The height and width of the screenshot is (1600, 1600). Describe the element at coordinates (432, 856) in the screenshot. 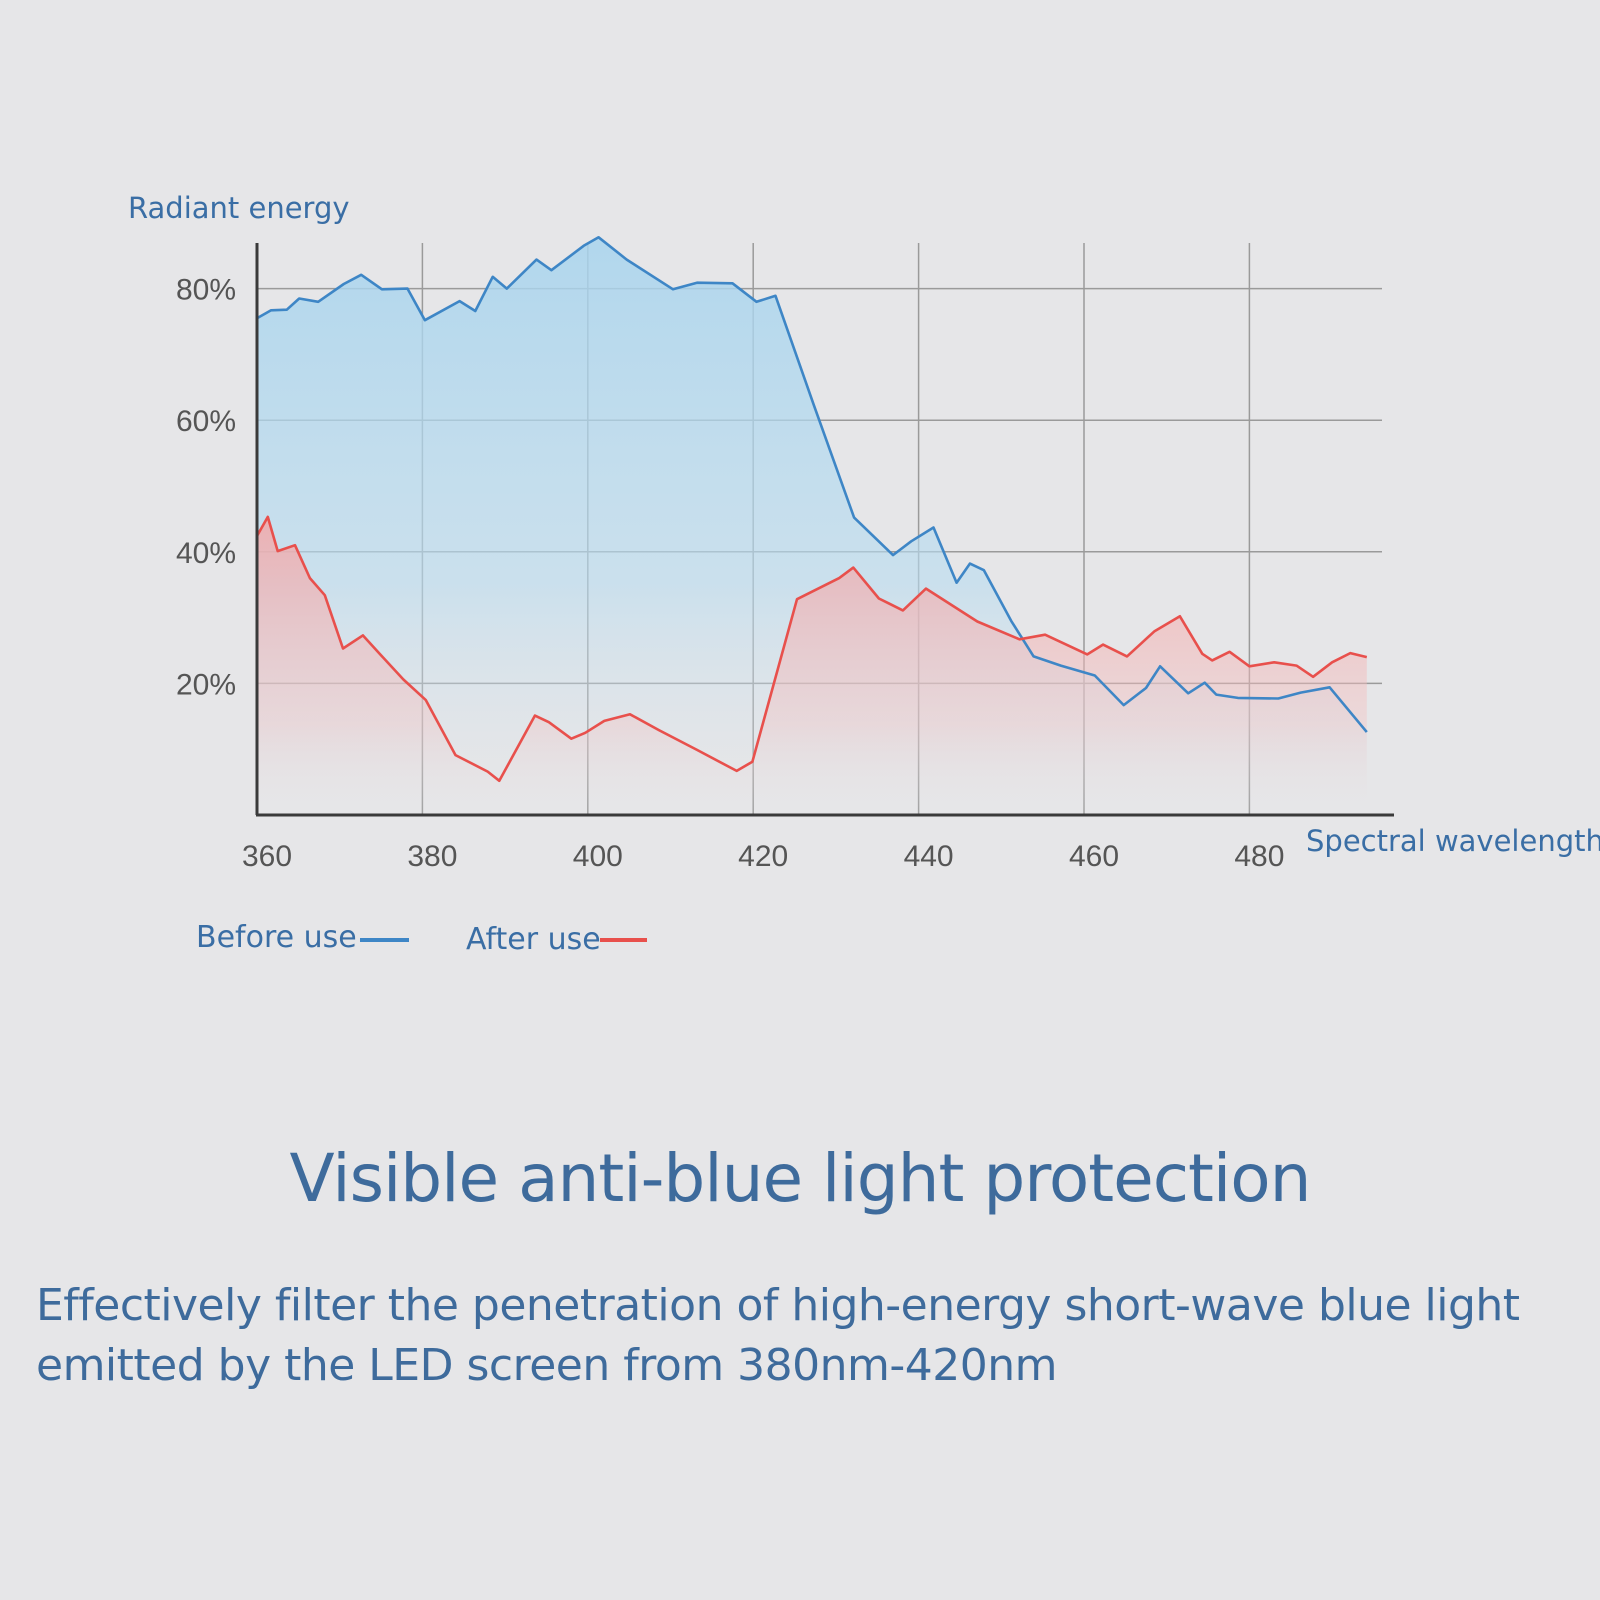

I see `x-tick-label: 380` at that location.